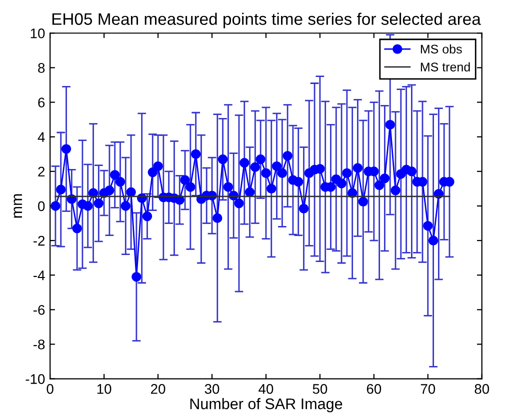  I want to click on legend-label: MS obs, so click(441, 49).